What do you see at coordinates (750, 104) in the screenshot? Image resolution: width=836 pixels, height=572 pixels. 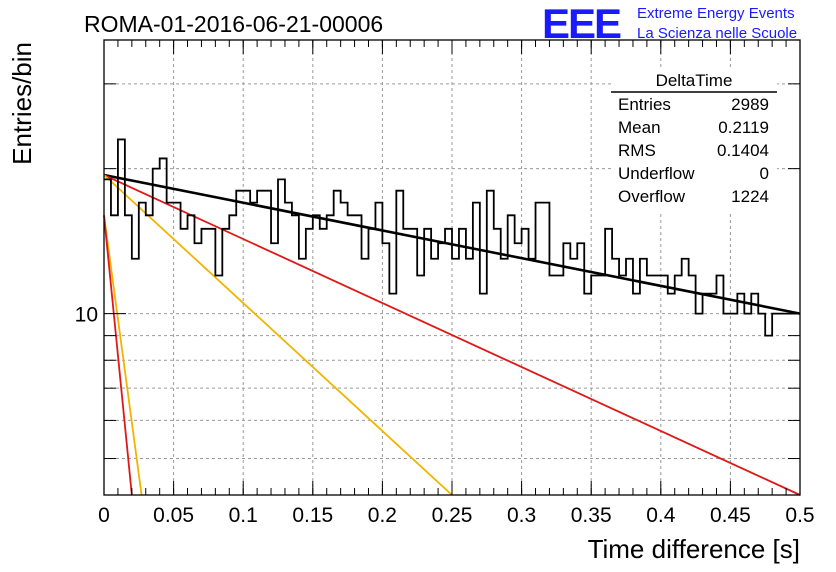 I see `stats-value: 2989` at bounding box center [750, 104].